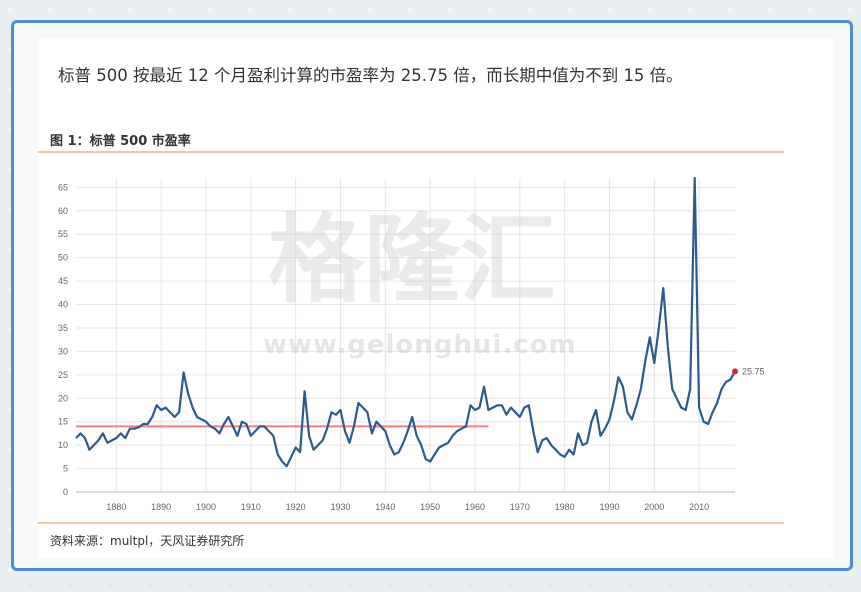 The height and width of the screenshot is (592, 861). I want to click on watermark-brand: 格隆汇, so click(412, 260).